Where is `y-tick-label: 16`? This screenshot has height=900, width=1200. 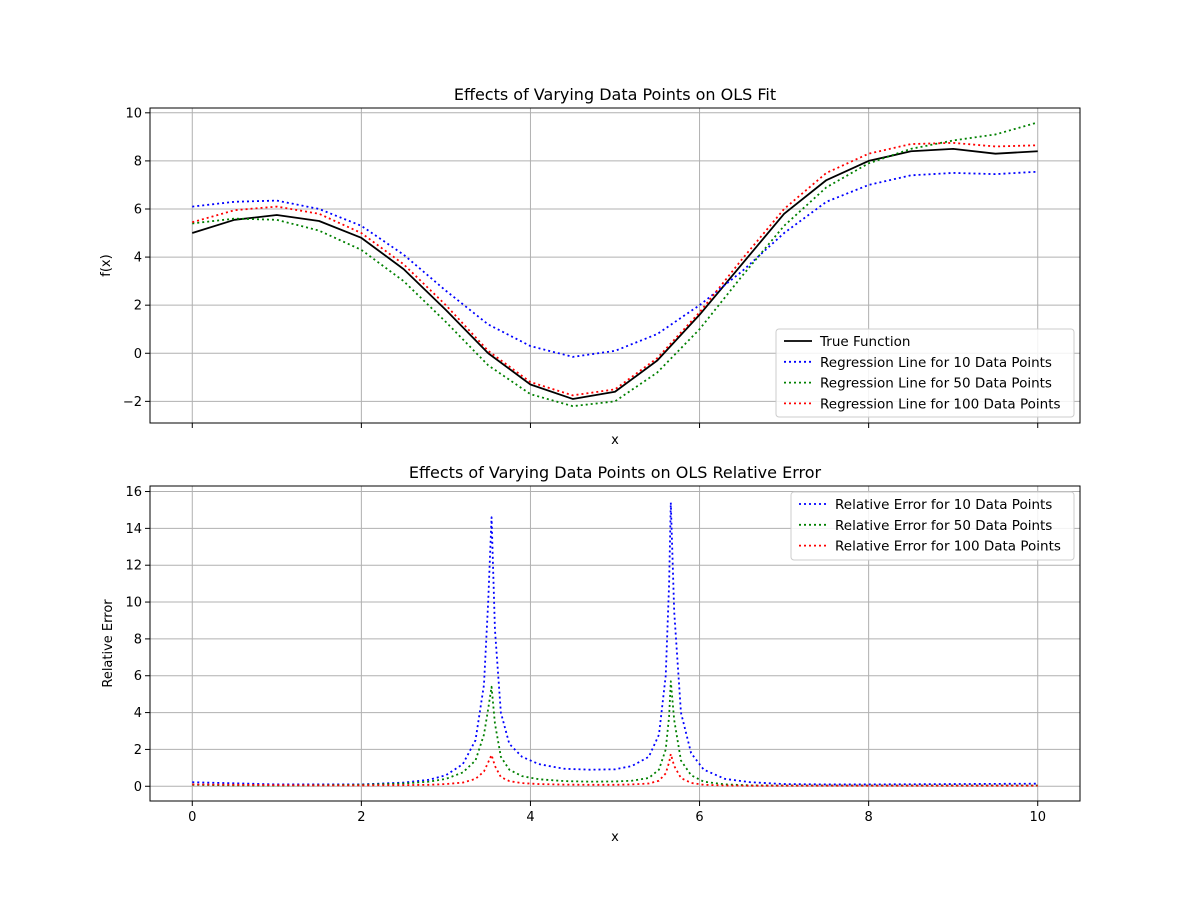
y-tick-label: 16 is located at coordinates (133, 492).